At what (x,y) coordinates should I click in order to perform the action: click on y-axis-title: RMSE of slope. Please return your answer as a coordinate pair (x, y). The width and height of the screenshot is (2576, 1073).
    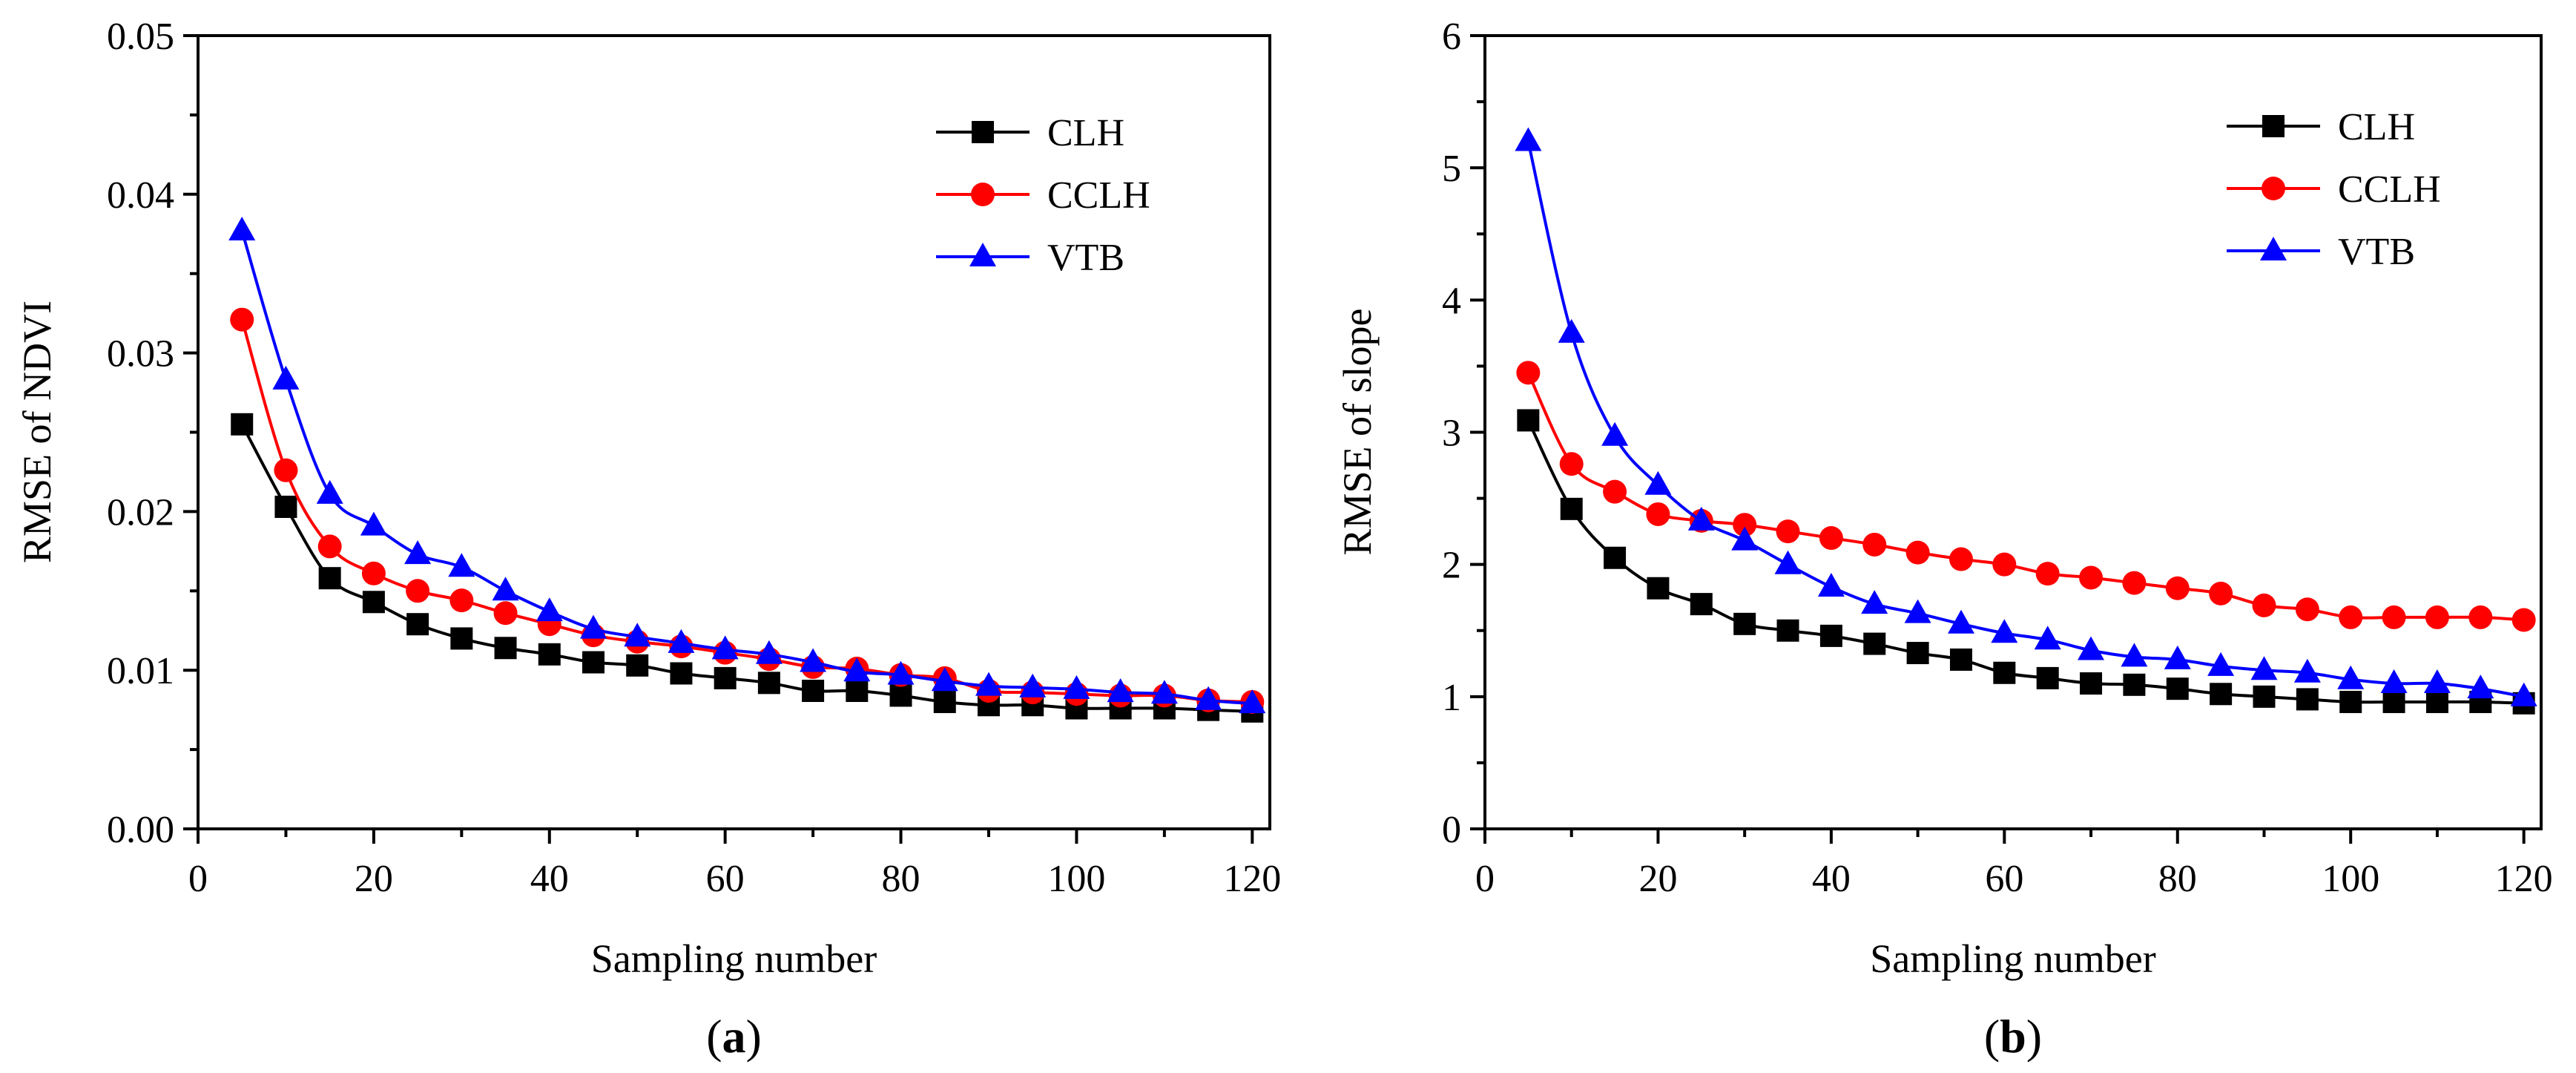
    Looking at the image, I should click on (1357, 431).